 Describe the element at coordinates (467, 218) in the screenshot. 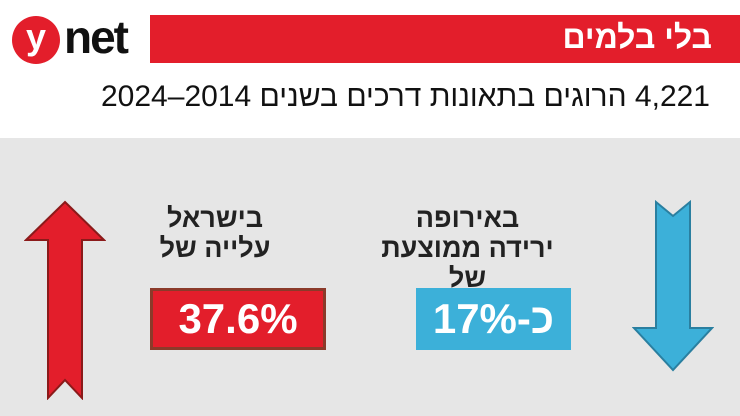

I see `europe-line1: באירופה` at that location.